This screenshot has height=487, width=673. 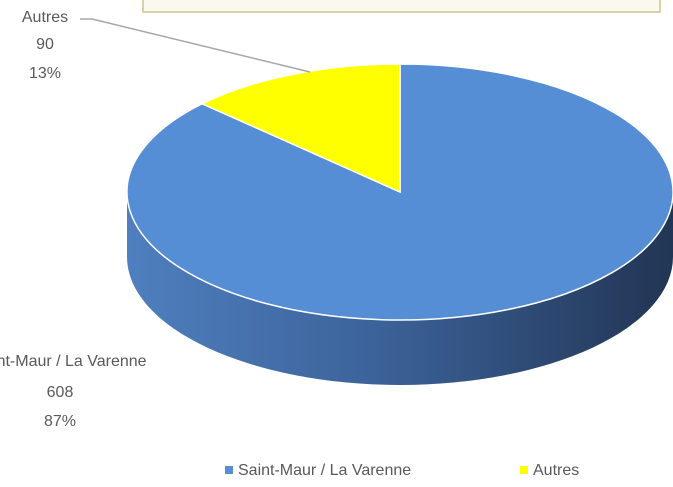 What do you see at coordinates (45, 44) in the screenshot?
I see `data-label-value: 90` at bounding box center [45, 44].